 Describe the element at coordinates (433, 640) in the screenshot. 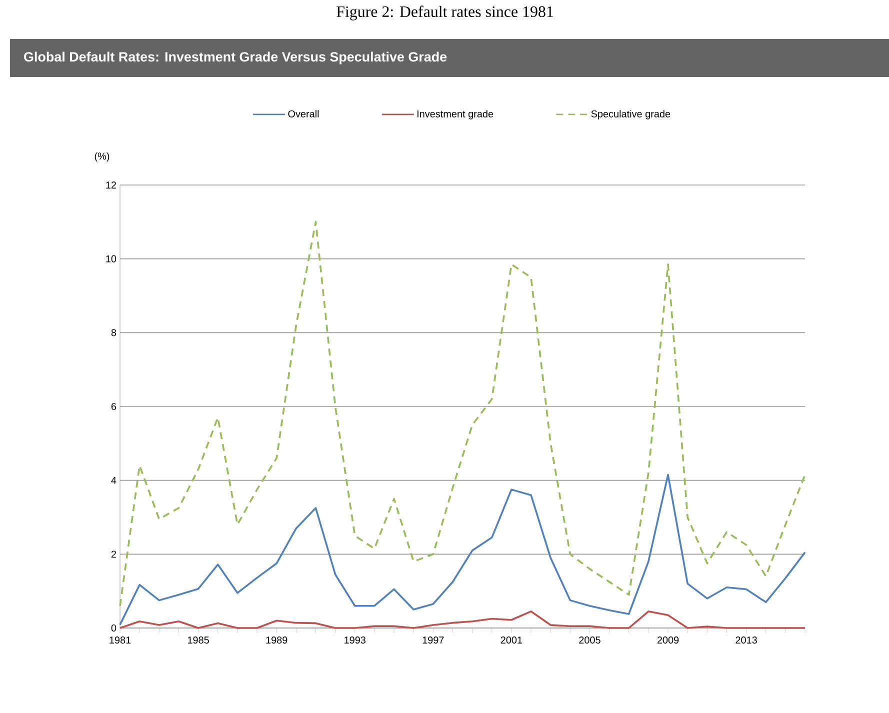

I see `x-tick-label: 1997` at that location.